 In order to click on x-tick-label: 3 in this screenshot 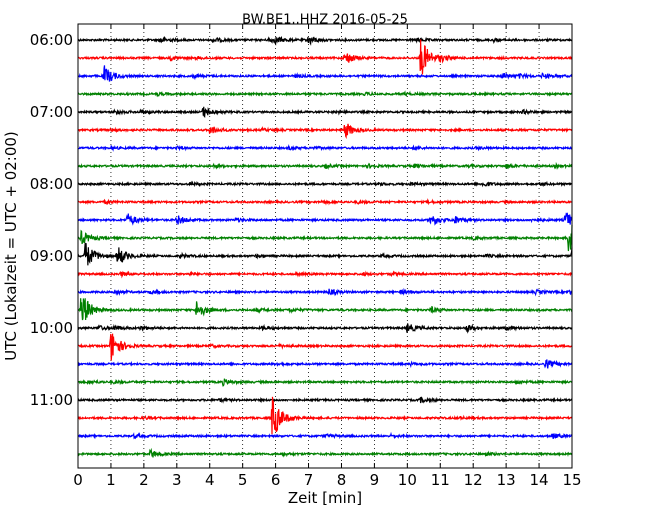, I will do `click(177, 480)`.